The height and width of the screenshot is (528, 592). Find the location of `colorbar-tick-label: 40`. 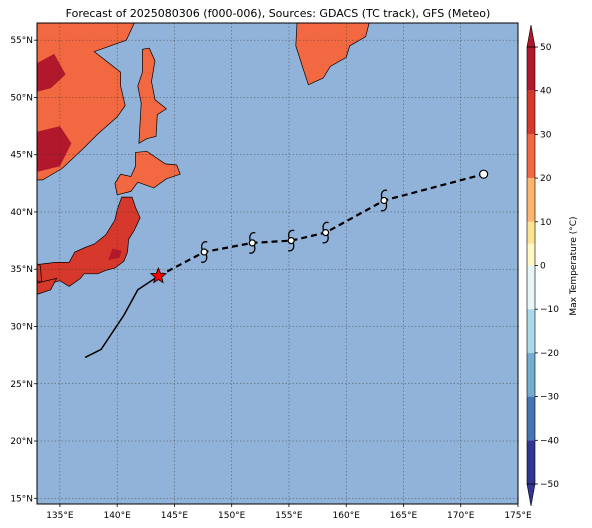

colorbar-tick-label: 40 is located at coordinates (546, 92).